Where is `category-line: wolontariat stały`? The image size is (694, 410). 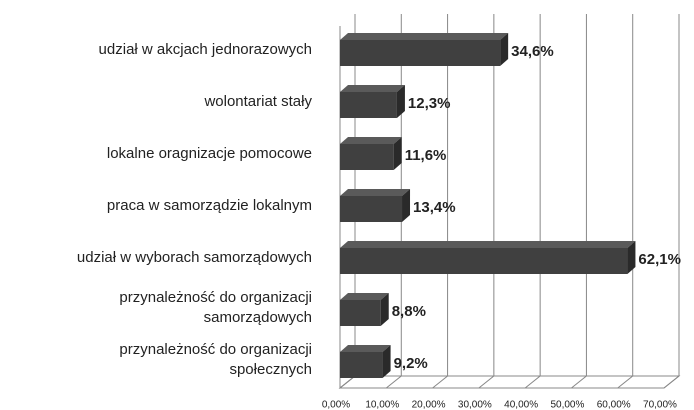
category-line: wolontariat stały is located at coordinates (257, 101).